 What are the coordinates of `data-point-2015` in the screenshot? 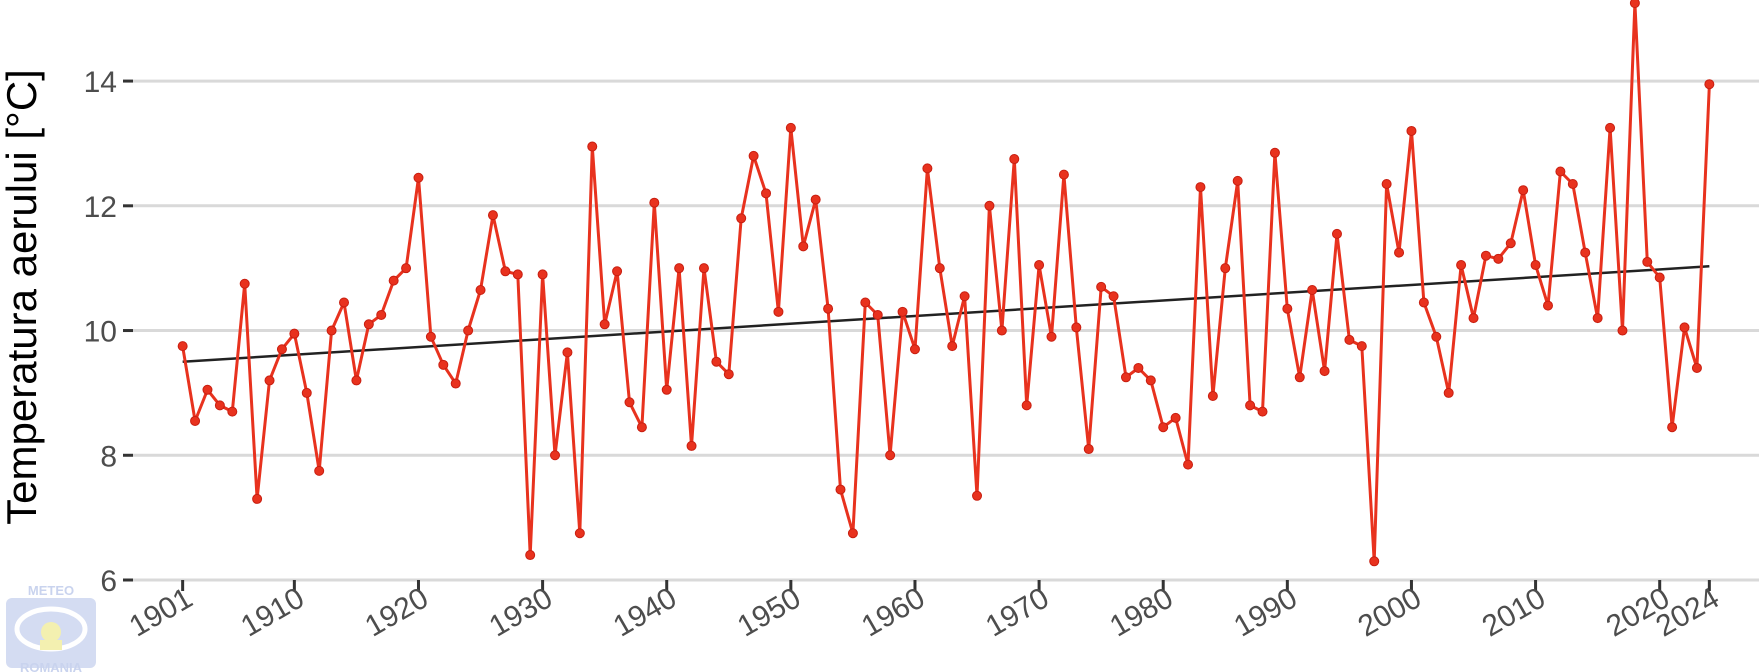 It's located at (1597, 318).